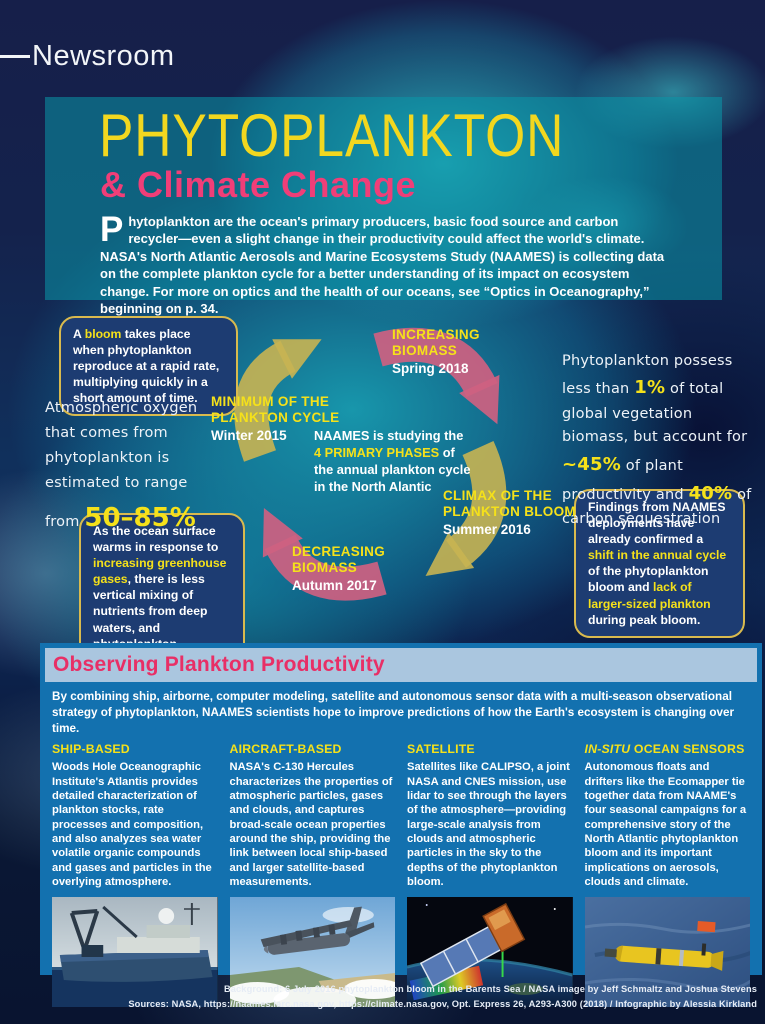  Describe the element at coordinates (79, 334) in the screenshot. I see `bloom-text-pre: A` at that location.